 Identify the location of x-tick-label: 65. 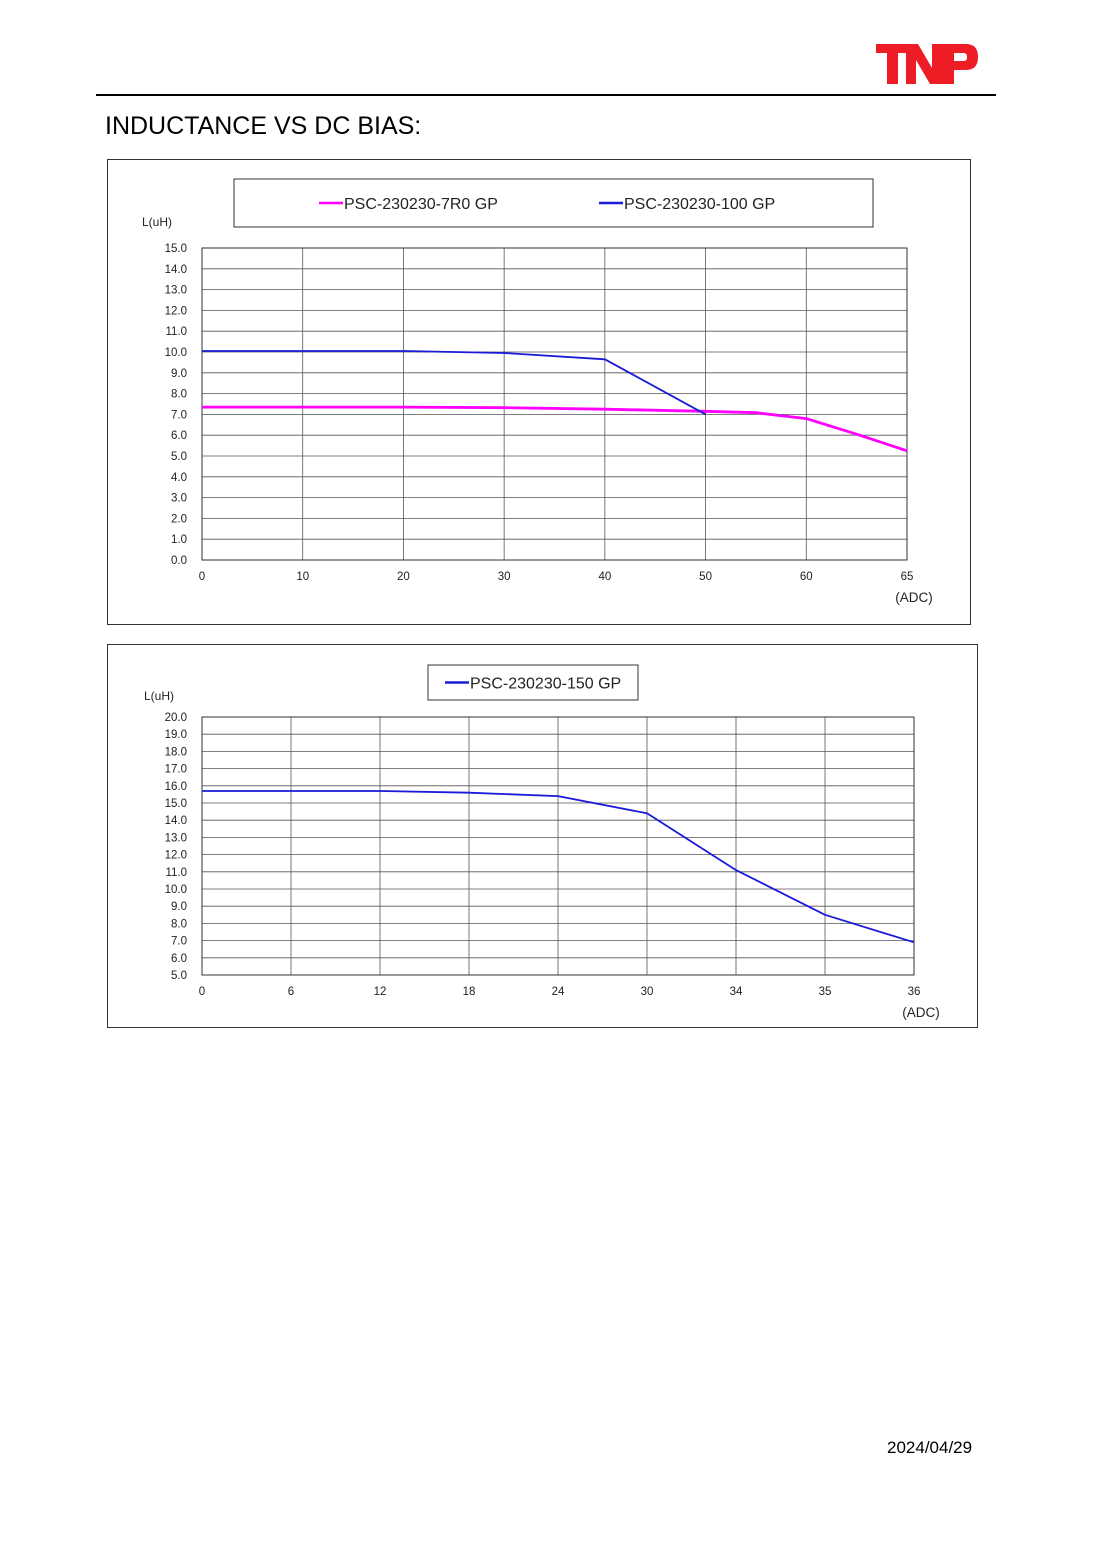
(907, 577).